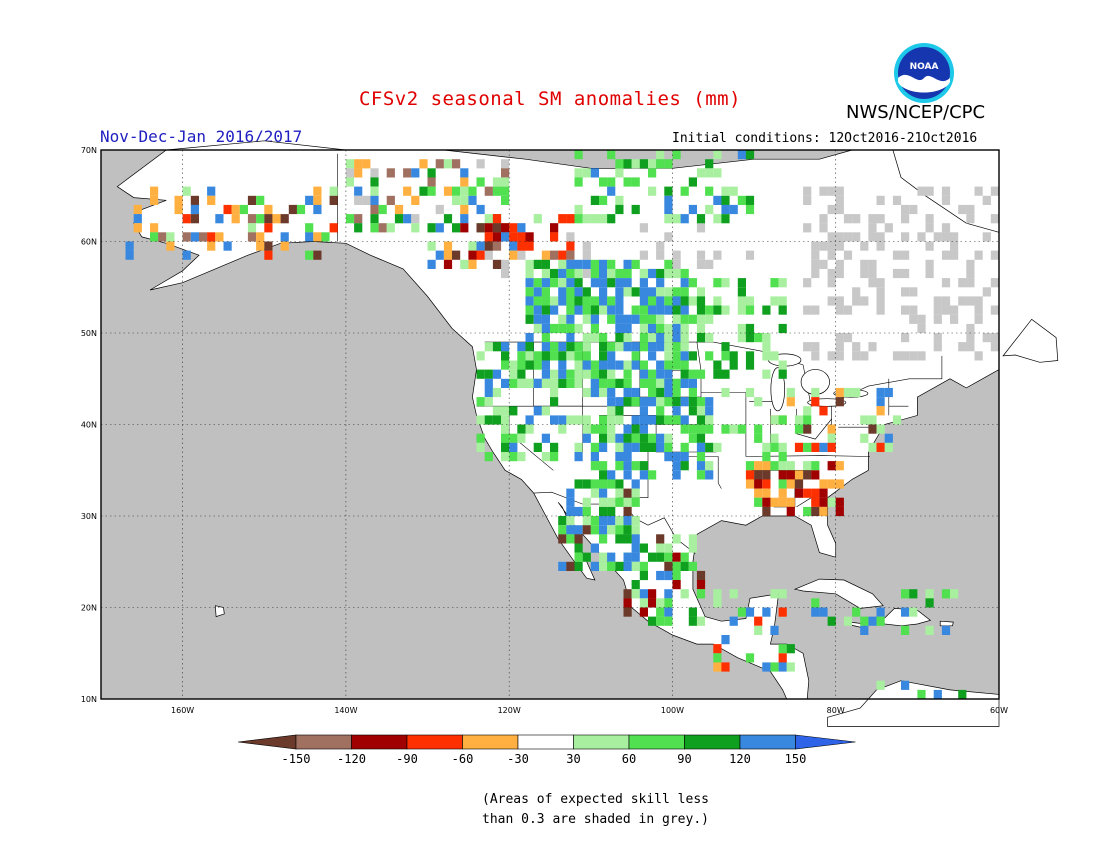  What do you see at coordinates (629, 759) in the screenshot?
I see `colorbar-tick-label: 60` at bounding box center [629, 759].